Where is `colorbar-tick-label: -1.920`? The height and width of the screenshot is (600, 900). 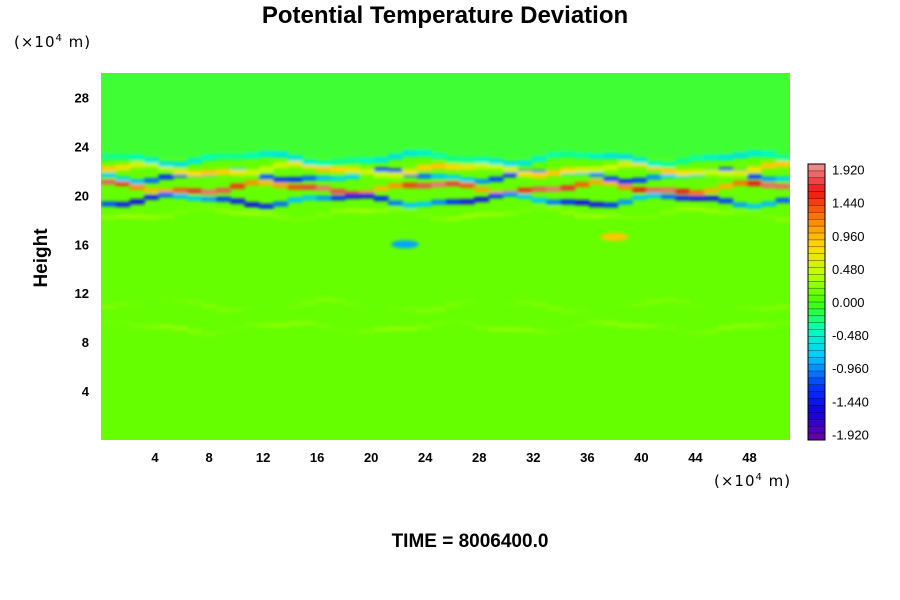 colorbar-tick-label: -1.920 is located at coordinates (850, 434).